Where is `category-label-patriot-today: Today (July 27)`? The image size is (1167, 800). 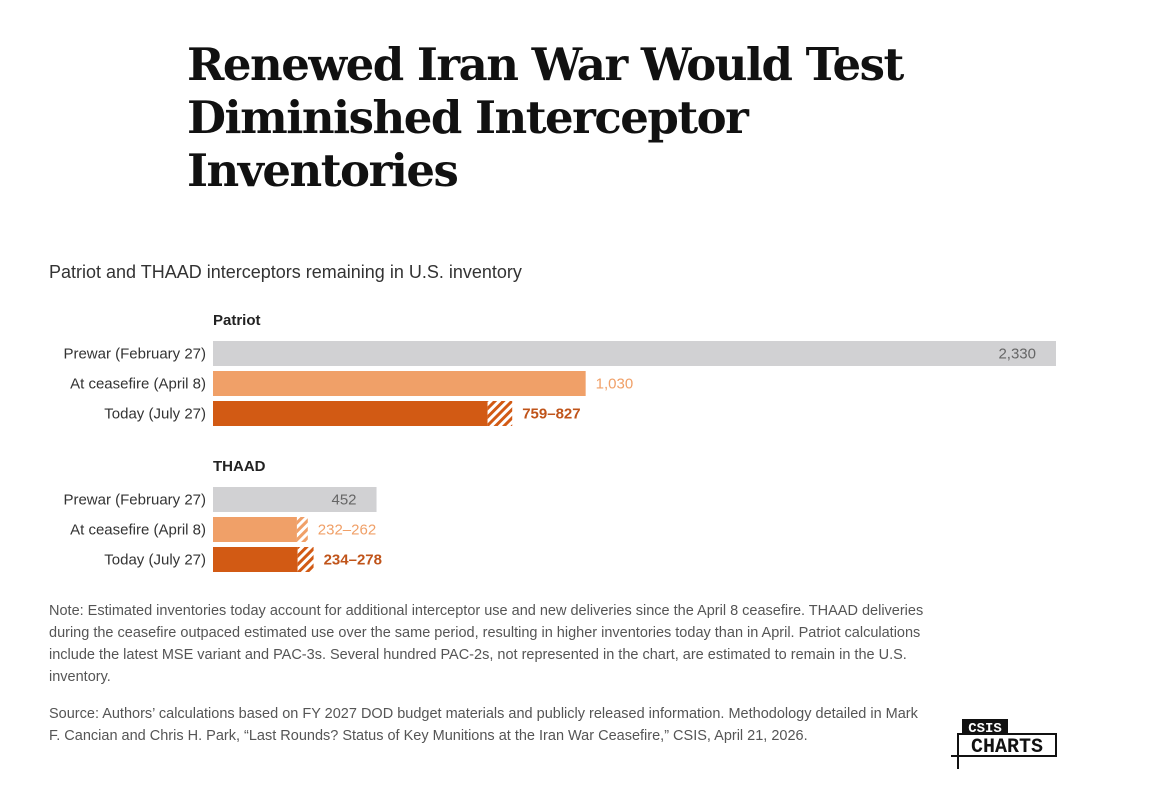
category-label-patriot-today: Today (July 27) is located at coordinates (155, 414).